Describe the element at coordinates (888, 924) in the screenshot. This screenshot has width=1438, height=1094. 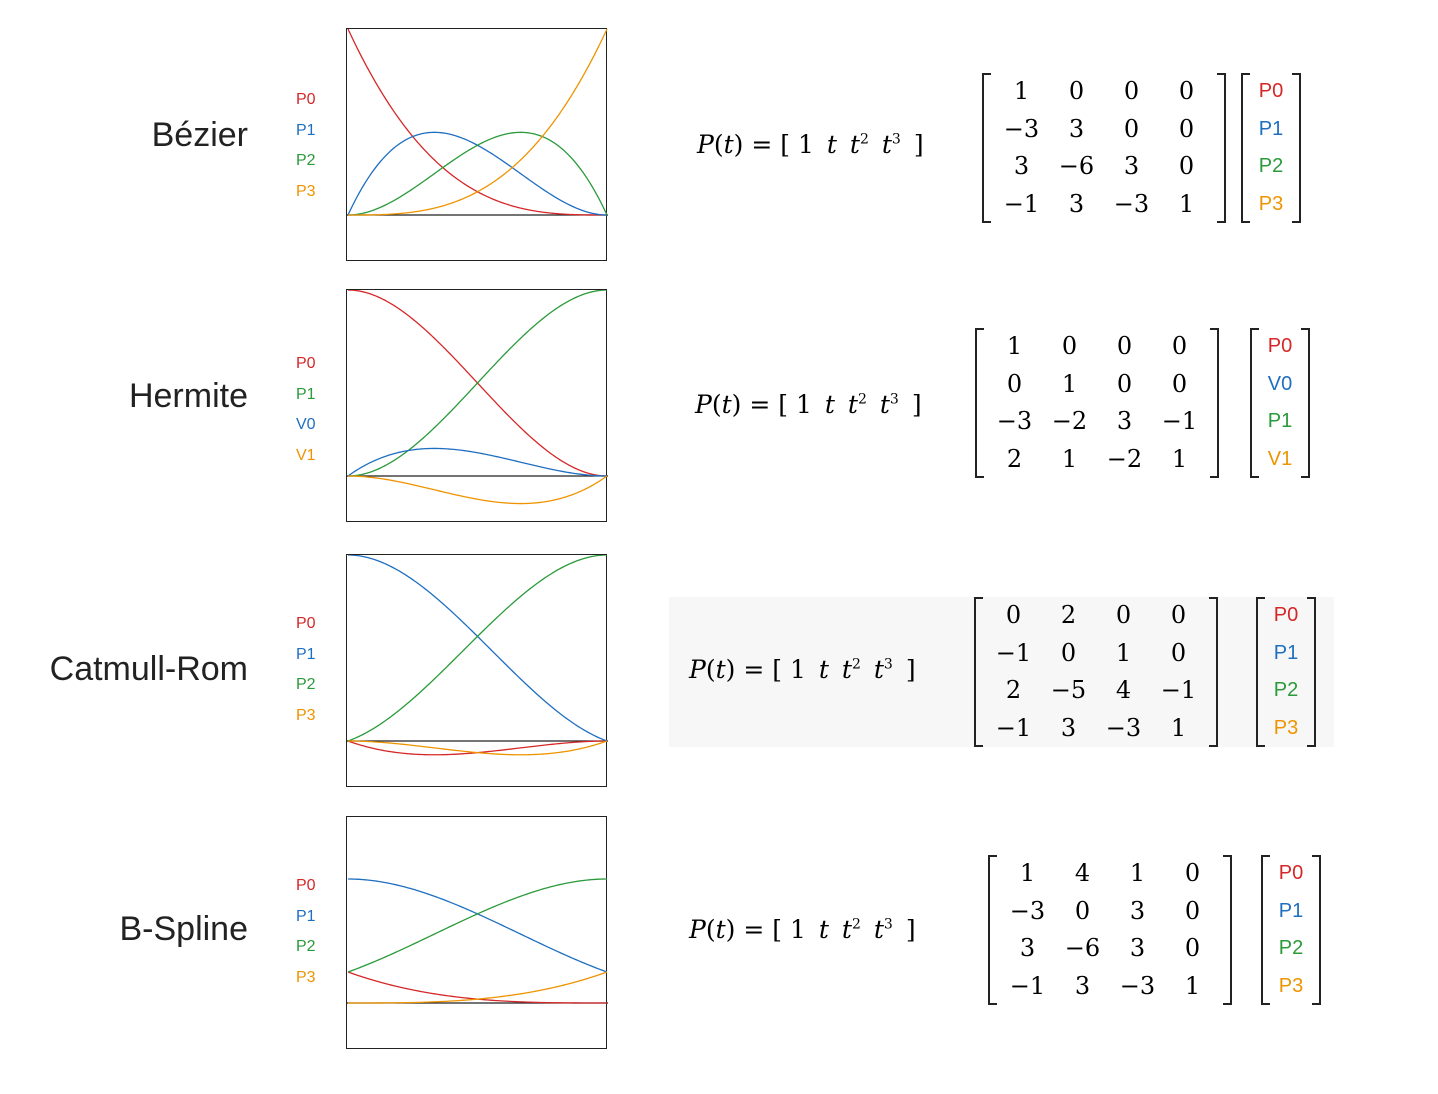
I see `term-exponent: 3` at that location.